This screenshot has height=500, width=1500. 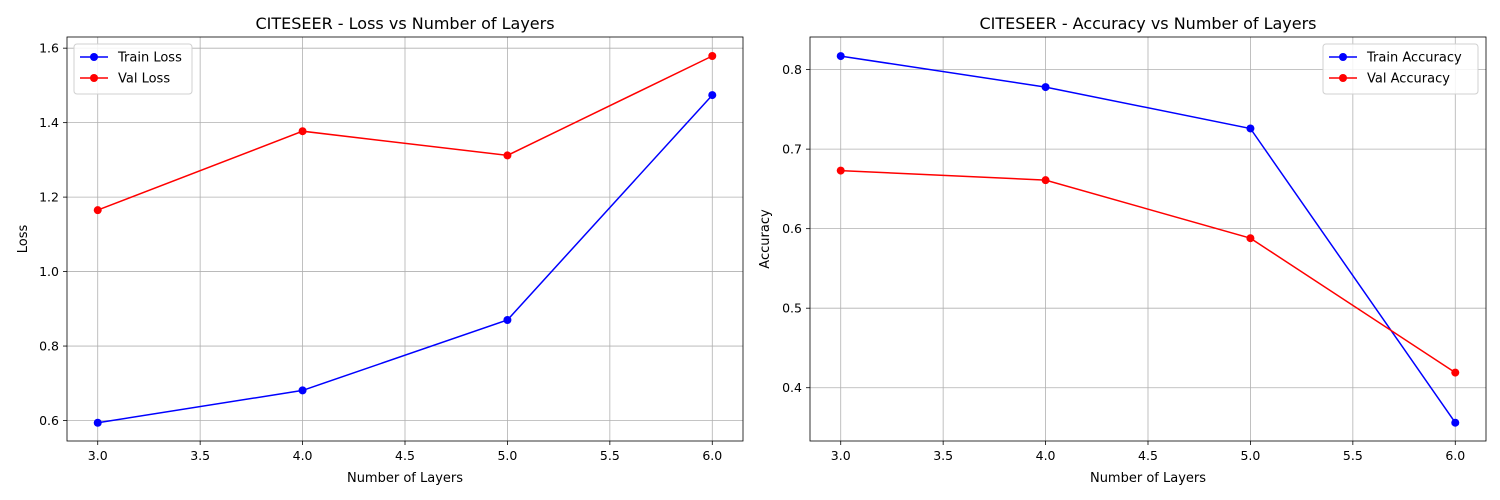 What do you see at coordinates (149, 58) in the screenshot?
I see `legend-label: Train Loss` at bounding box center [149, 58].